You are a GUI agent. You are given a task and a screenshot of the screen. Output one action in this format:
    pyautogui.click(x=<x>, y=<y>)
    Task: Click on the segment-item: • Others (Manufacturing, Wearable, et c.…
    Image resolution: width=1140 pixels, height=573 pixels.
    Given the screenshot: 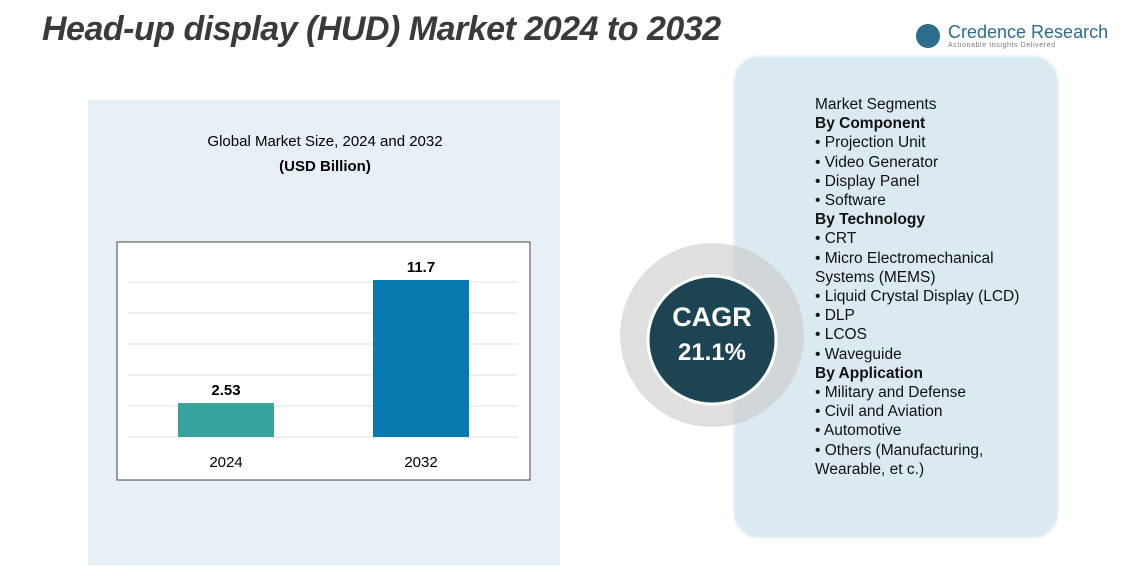 What is the action you would take?
    pyautogui.click(x=899, y=459)
    